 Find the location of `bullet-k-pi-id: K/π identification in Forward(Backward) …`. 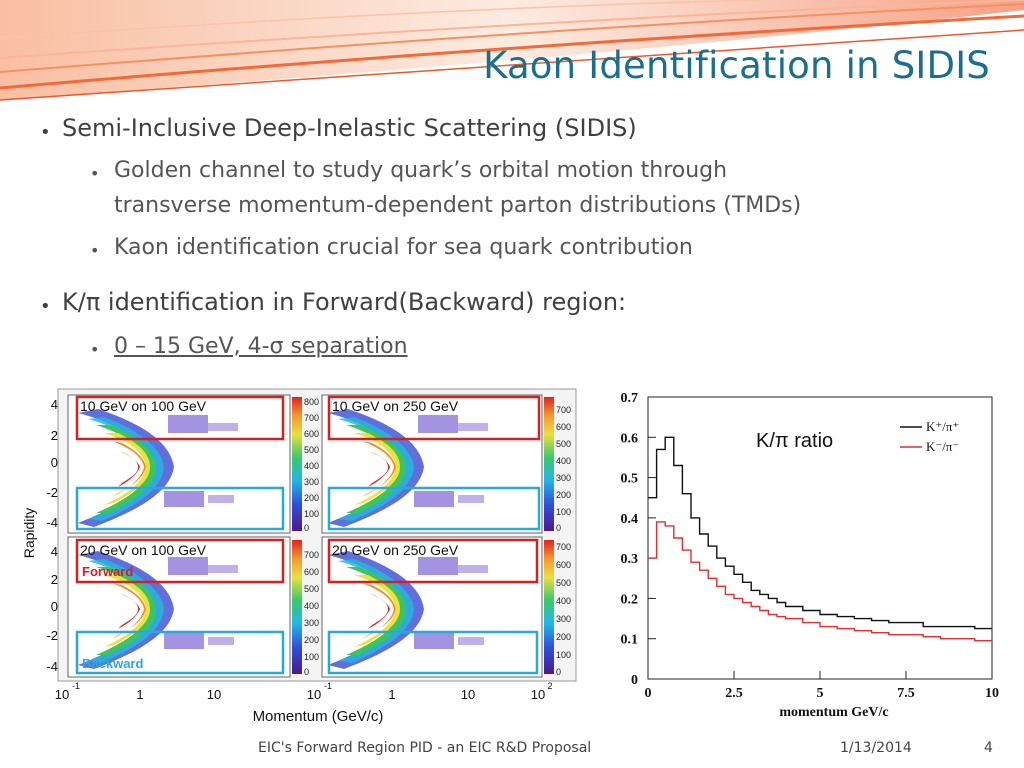

bullet-k-pi-id: K/π identification in Forward(Backward) … is located at coordinates (344, 302).